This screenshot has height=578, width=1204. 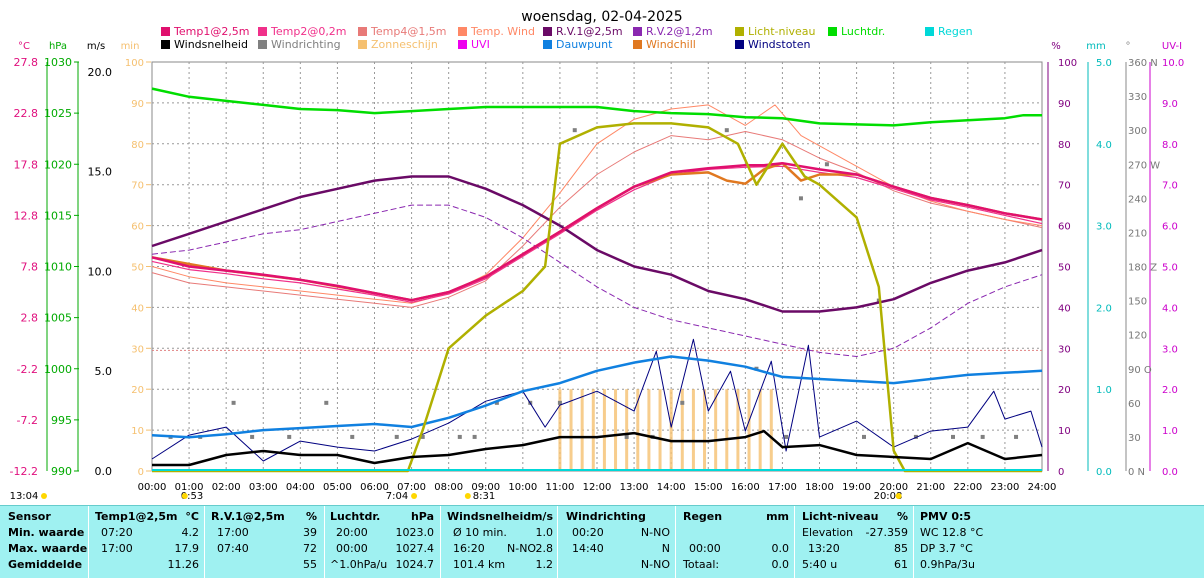 I want to click on min-tick-label: 90, so click(x=137, y=104).